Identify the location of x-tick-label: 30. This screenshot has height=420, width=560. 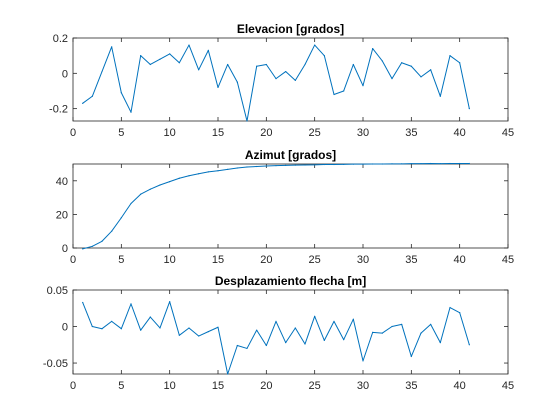
(363, 133).